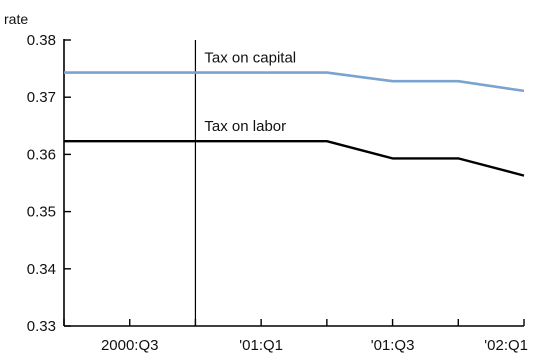  Describe the element at coordinates (41, 269) in the screenshot. I see `y-tick-label: 0.34` at that location.